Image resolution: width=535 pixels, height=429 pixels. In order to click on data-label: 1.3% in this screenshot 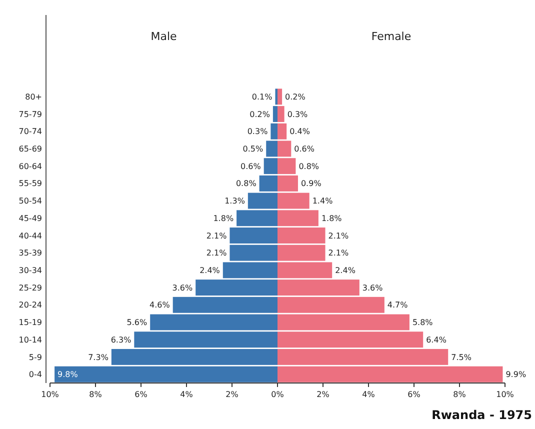, I will do `click(235, 201)`.